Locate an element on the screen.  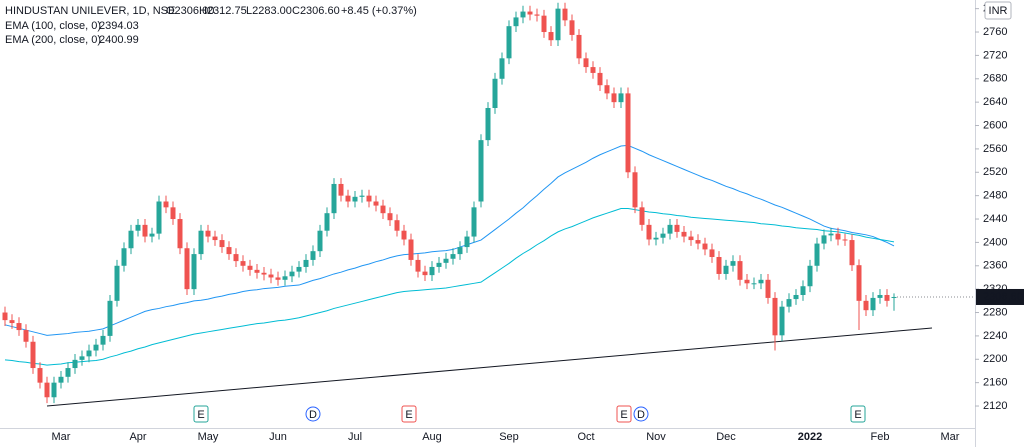
last-price-box is located at coordinates (1000, 296).